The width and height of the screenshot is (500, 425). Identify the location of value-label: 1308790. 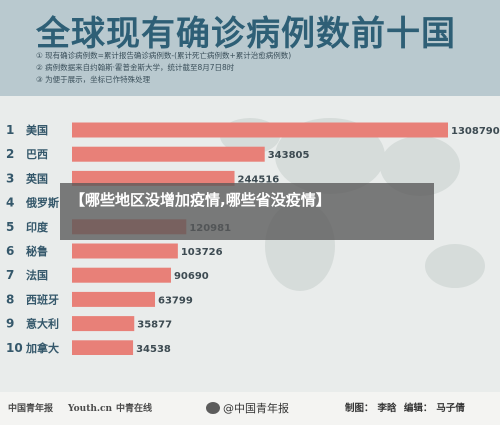
(475, 131).